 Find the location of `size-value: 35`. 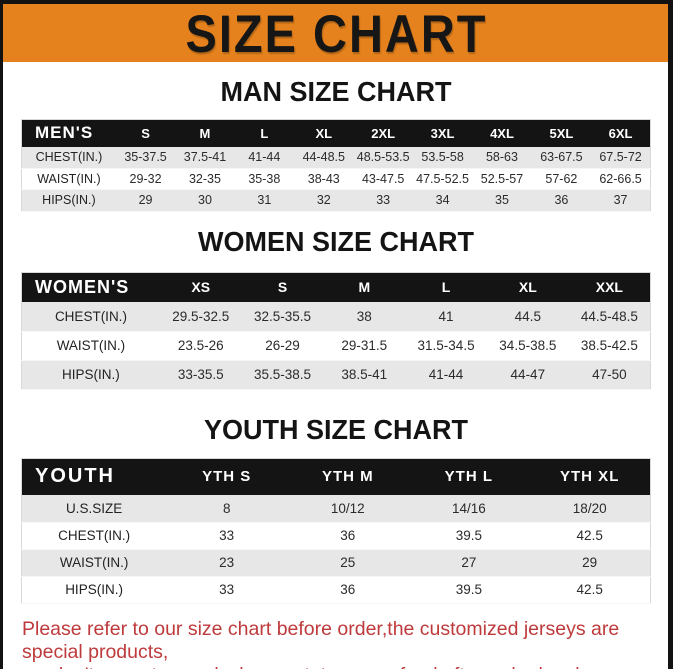

size-value: 35 is located at coordinates (502, 200).